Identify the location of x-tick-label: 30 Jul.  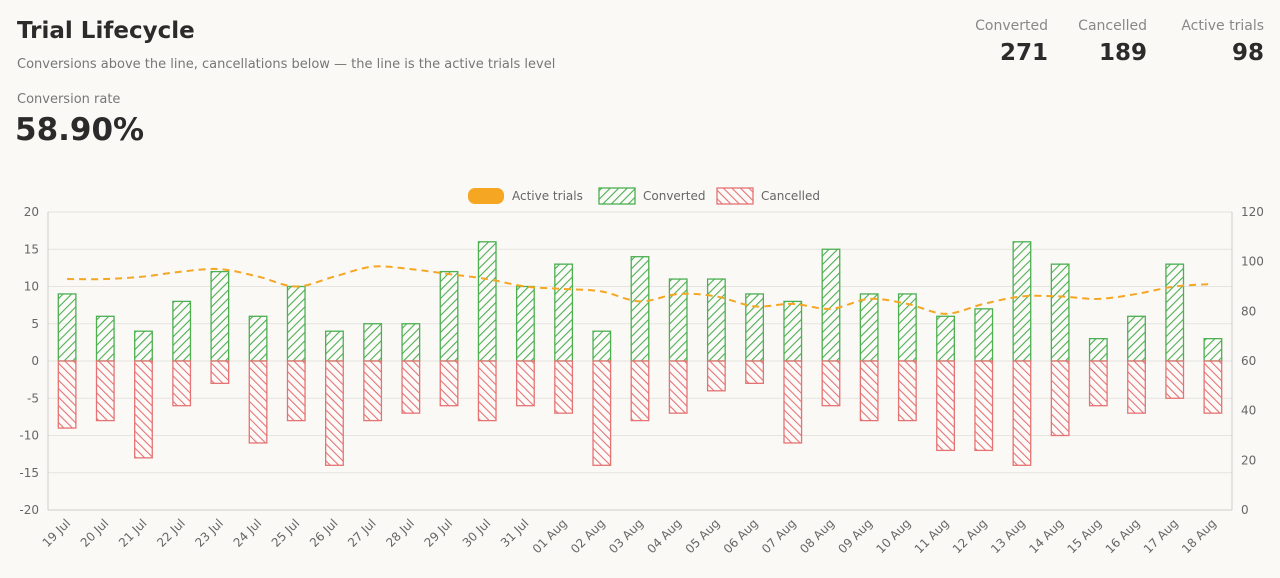
(477, 533).